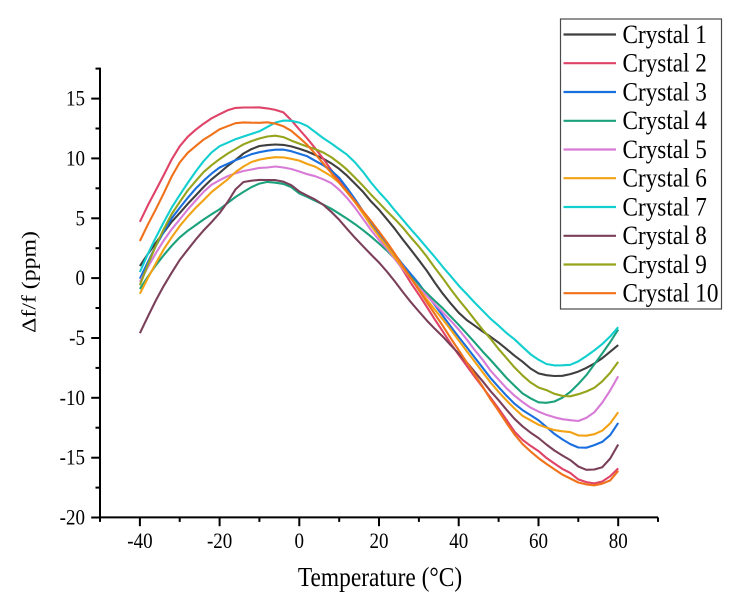  Describe the element at coordinates (665, 35) in the screenshot. I see `svg-text: Crystal 1` at that location.